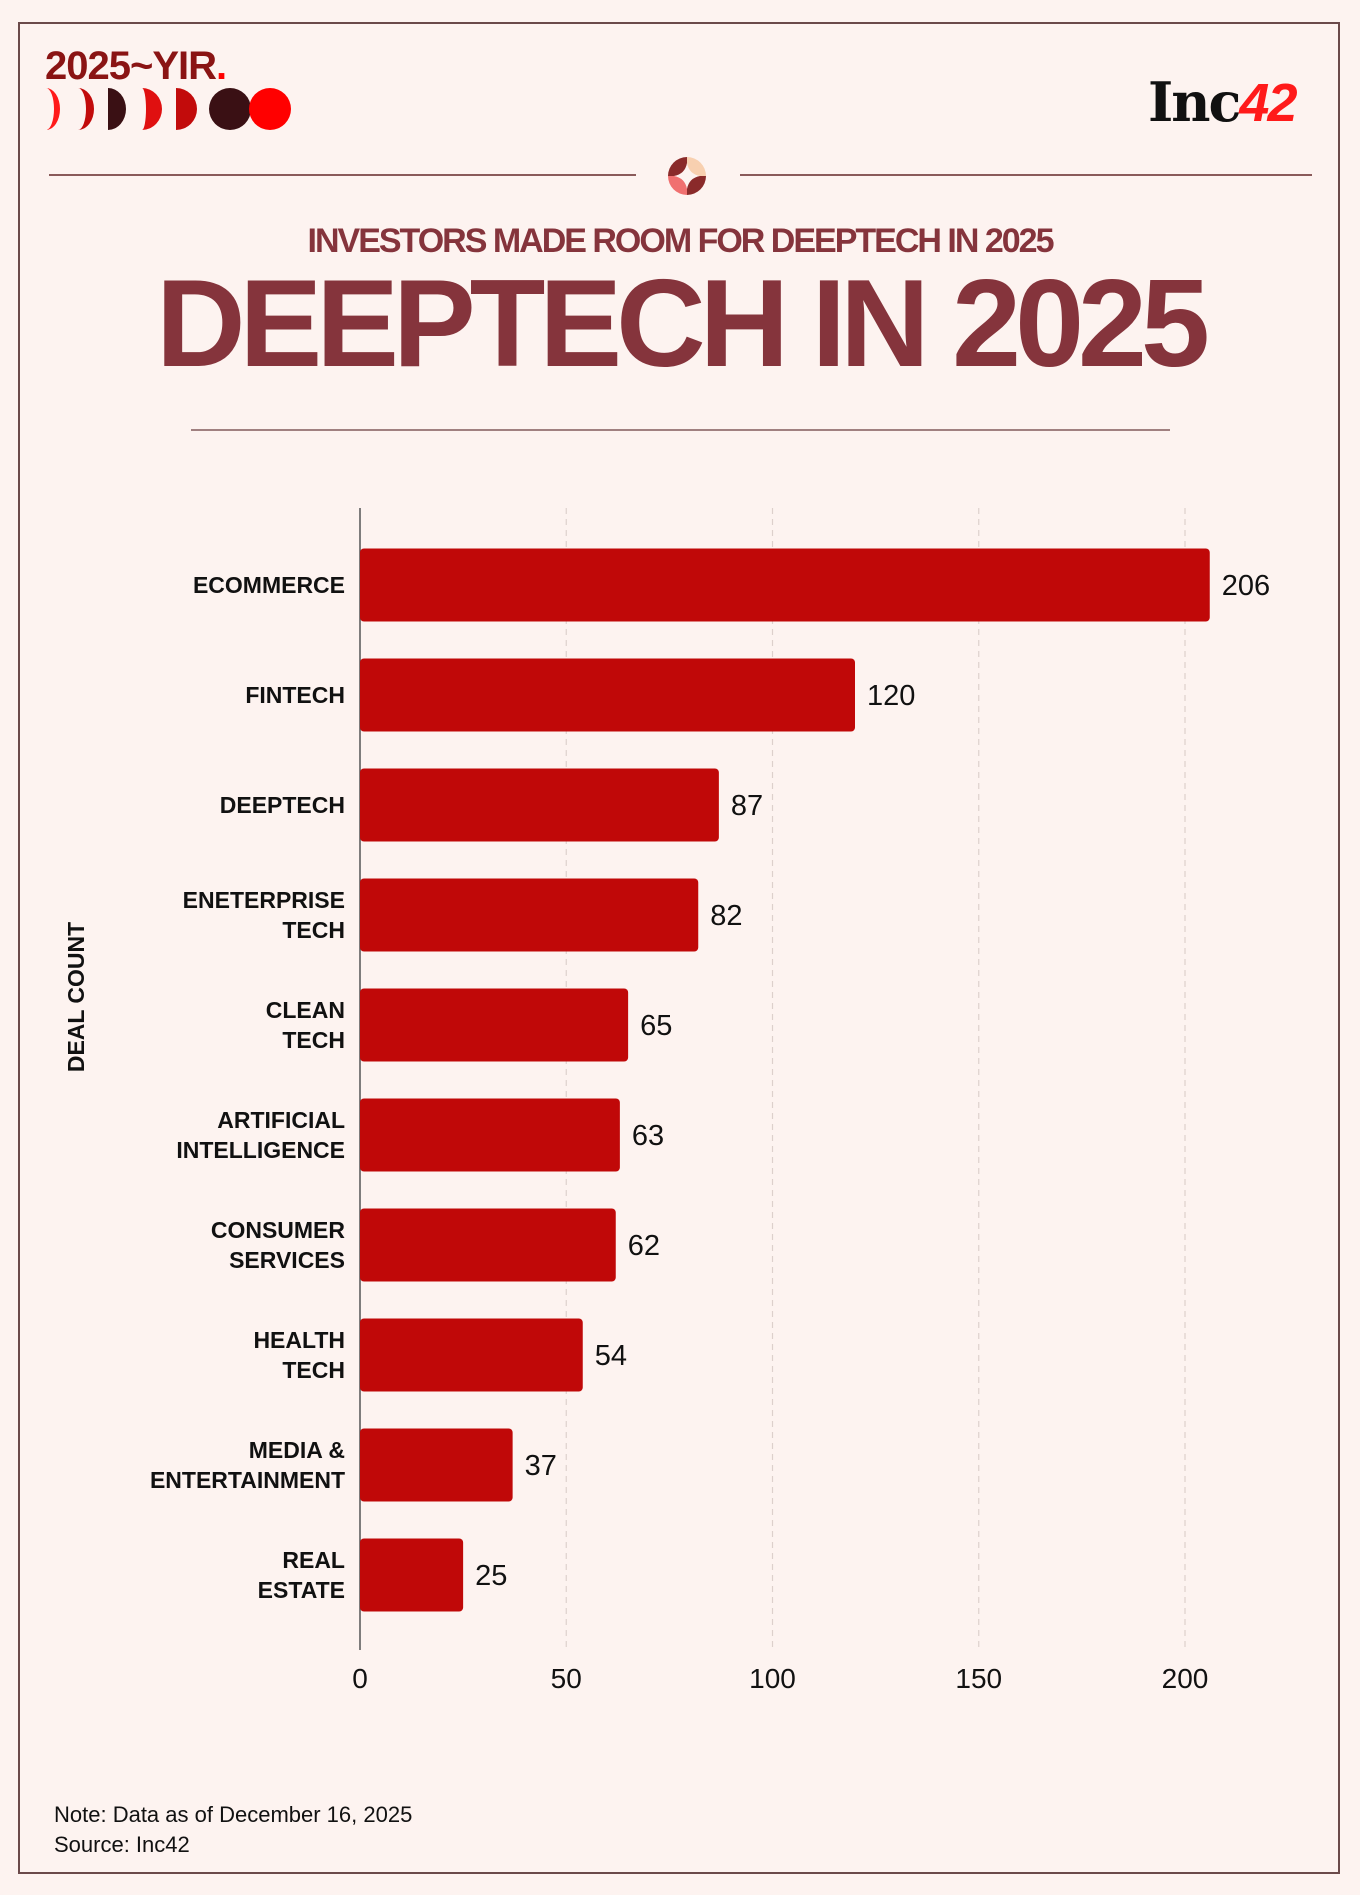 This screenshot has width=1360, height=1895. I want to click on inc42-logo: Inc42, so click(1222, 102).